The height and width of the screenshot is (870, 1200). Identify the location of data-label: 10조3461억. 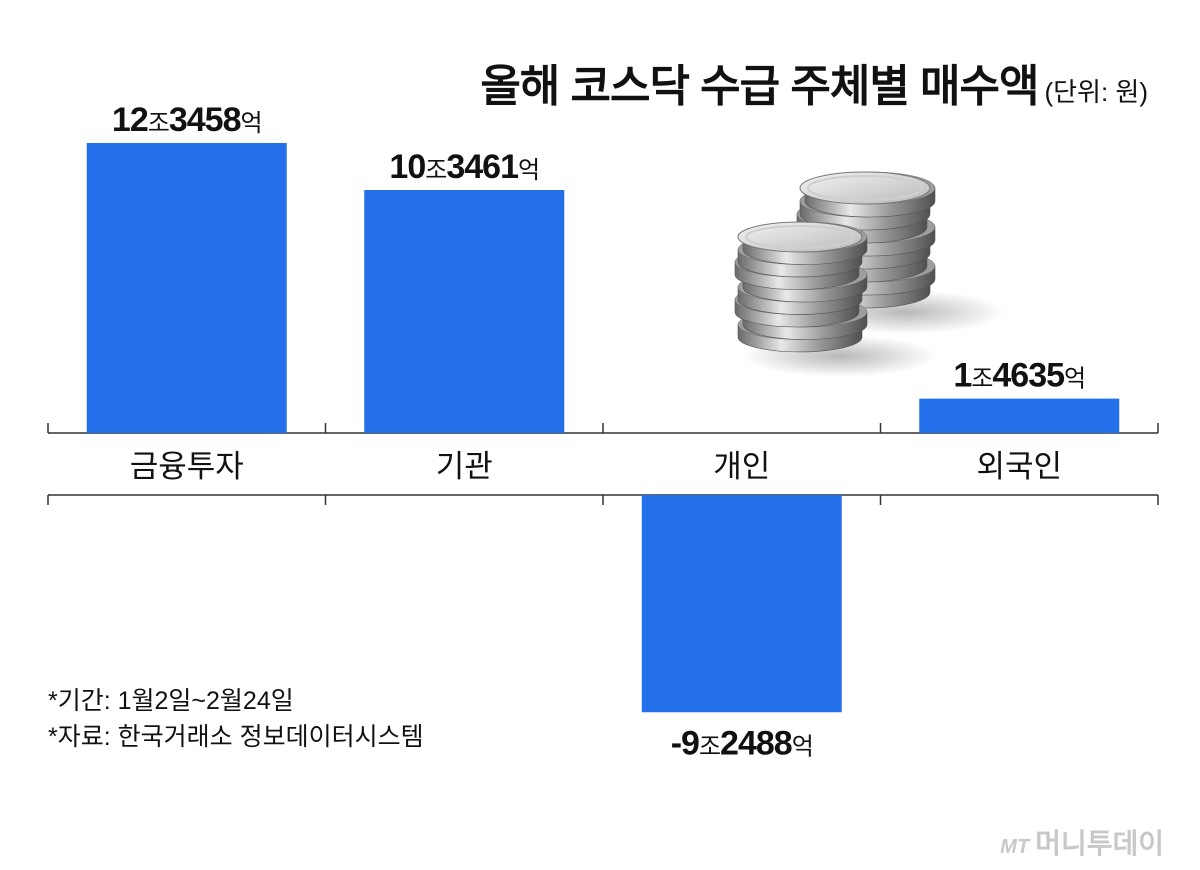
(464, 167).